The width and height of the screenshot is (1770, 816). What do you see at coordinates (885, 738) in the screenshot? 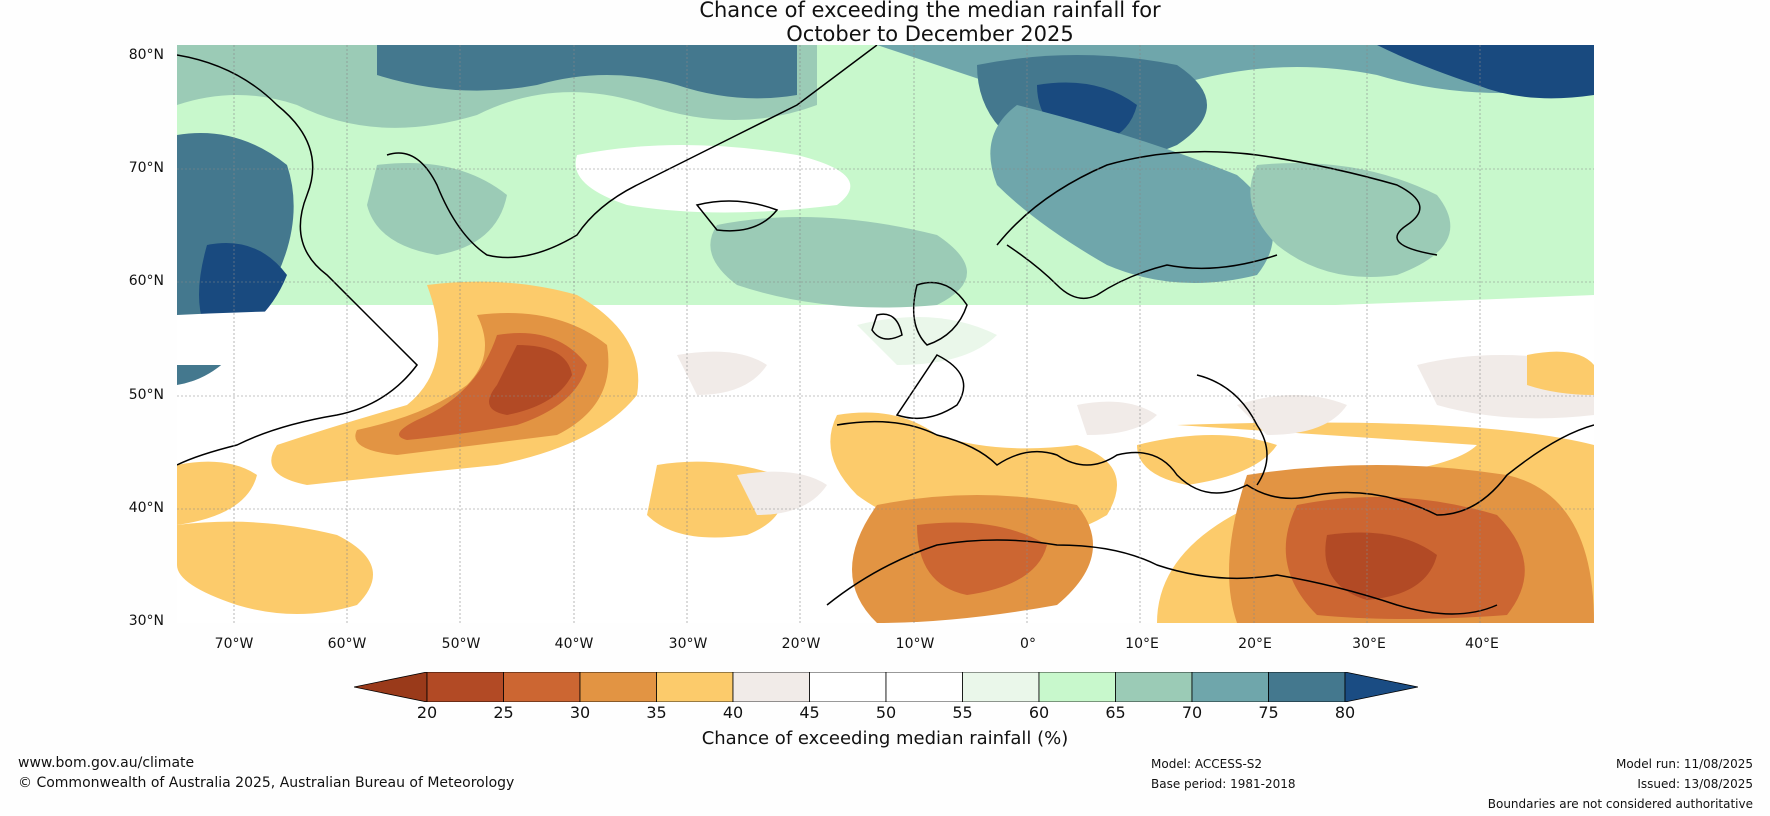
I see `colorbar-label: Chance of exceeding median rainfall (%)` at bounding box center [885, 738].